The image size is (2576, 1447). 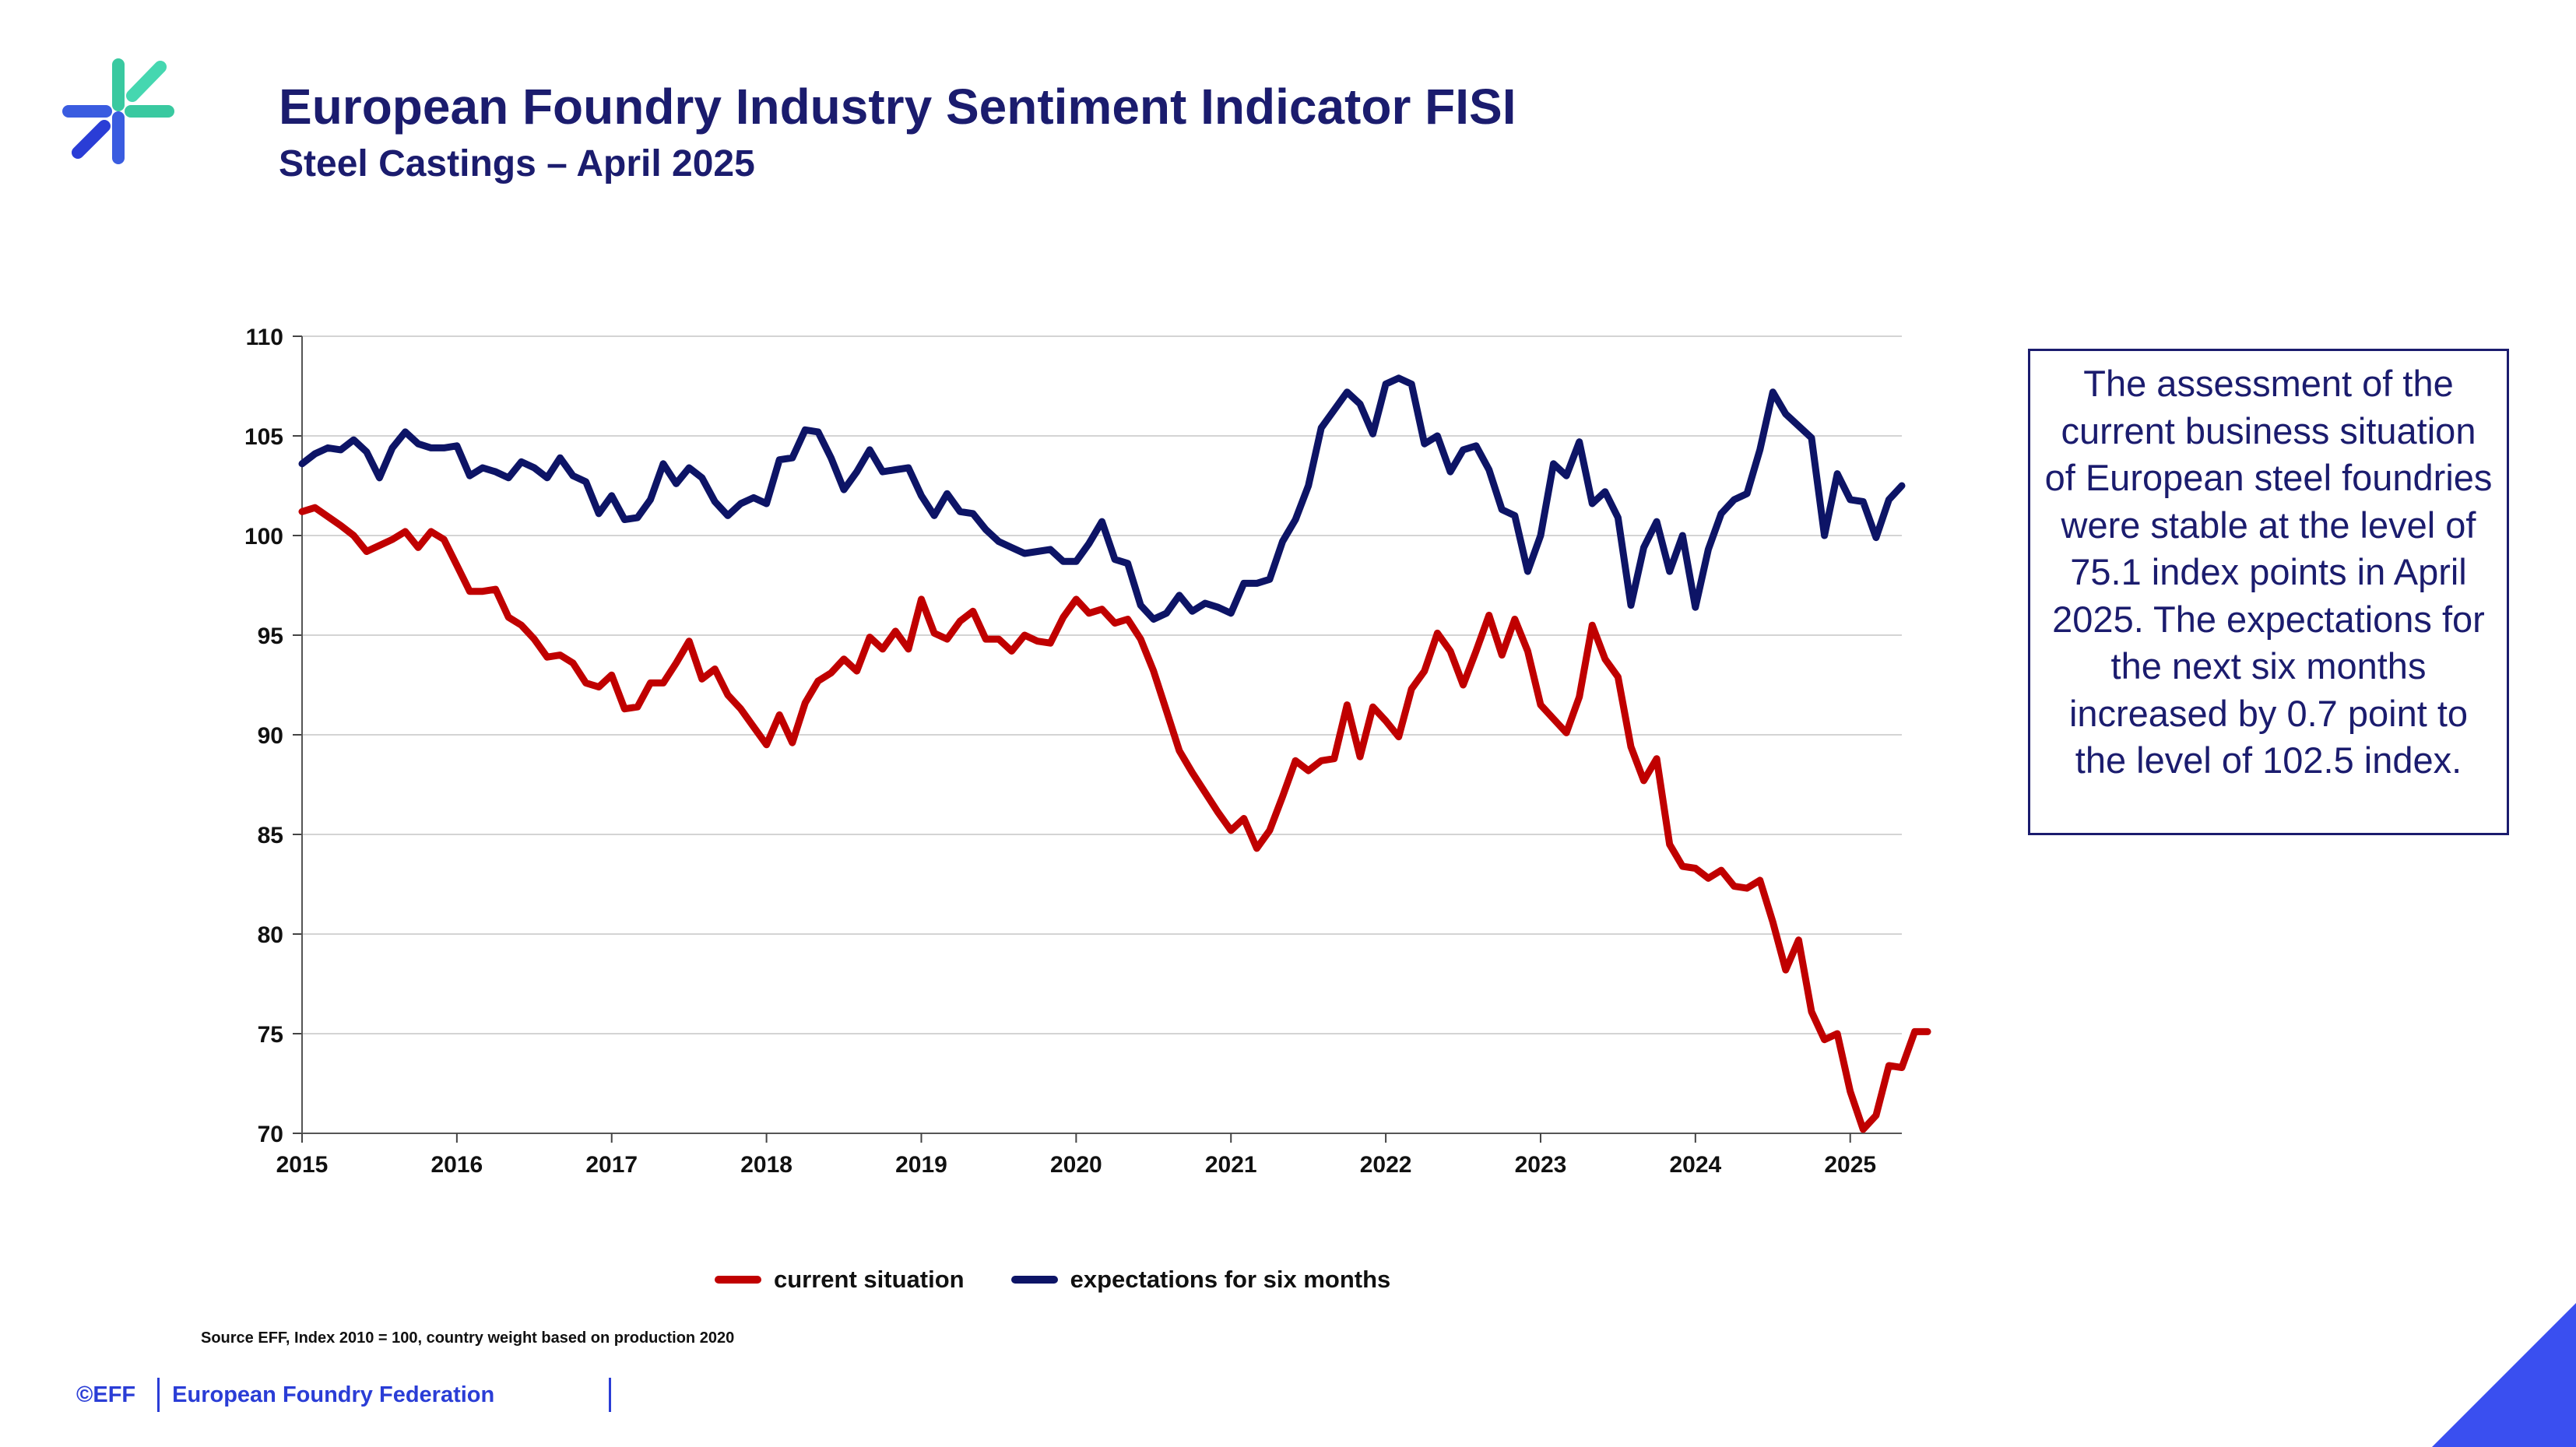 I want to click on y-tick-label: 105, so click(x=264, y=437).